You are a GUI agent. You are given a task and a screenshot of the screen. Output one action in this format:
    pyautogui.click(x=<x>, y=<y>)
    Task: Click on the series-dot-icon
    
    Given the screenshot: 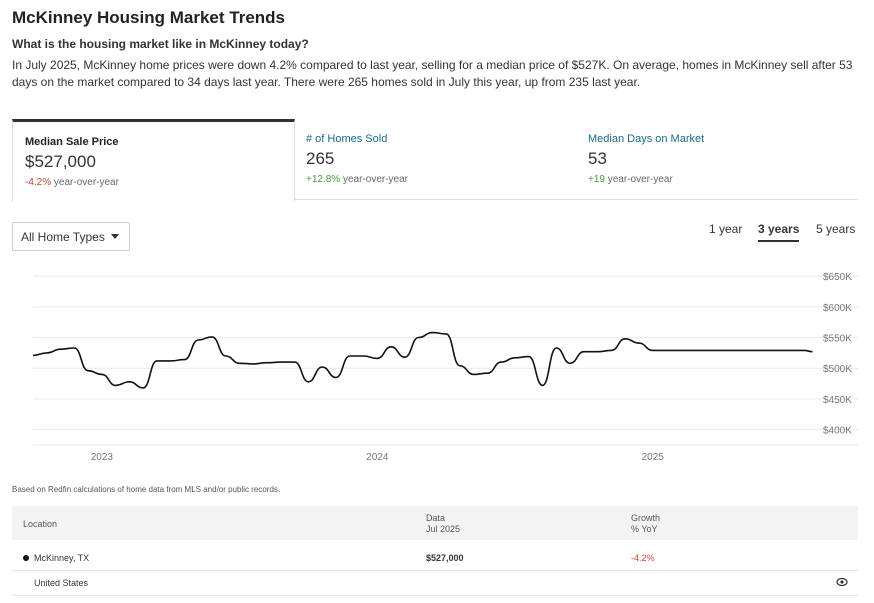 What is the action you would take?
    pyautogui.click(x=26, y=558)
    